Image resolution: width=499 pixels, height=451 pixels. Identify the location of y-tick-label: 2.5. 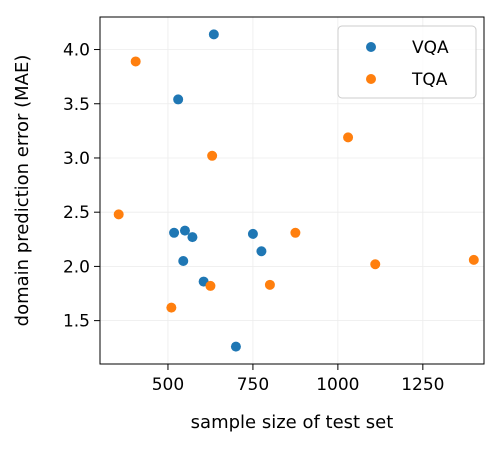
(76, 213).